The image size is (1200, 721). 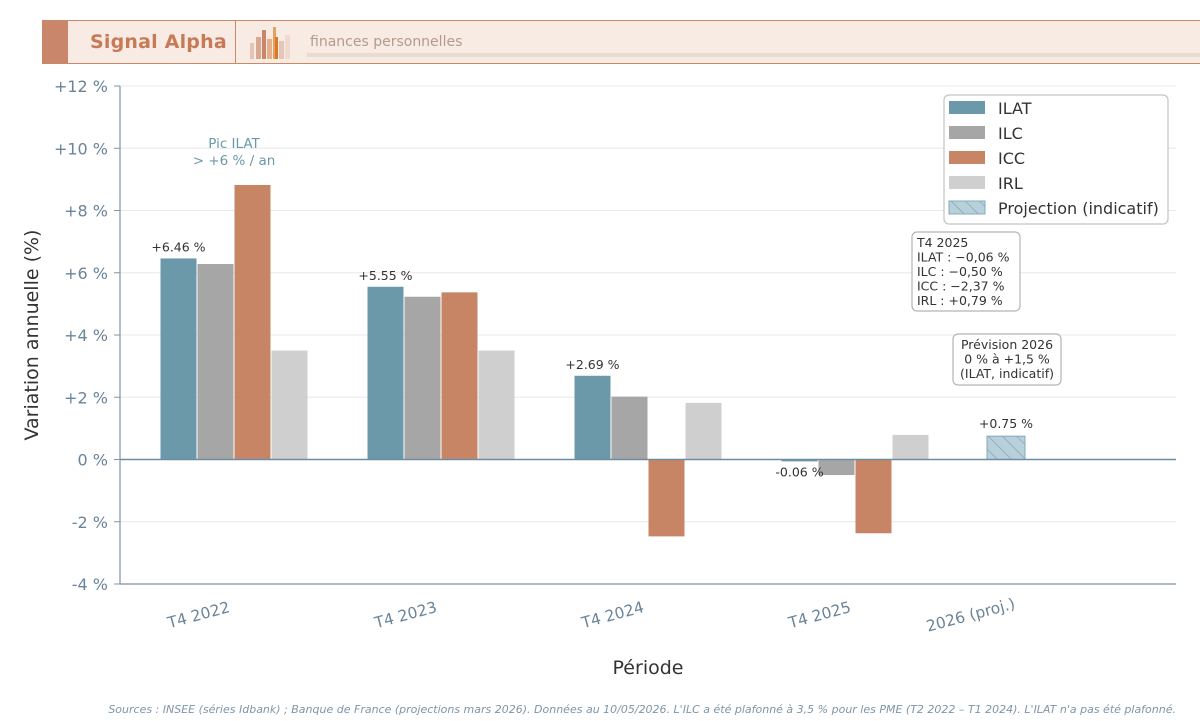 I want to click on y-tick-label: -4 %, so click(x=90, y=584).